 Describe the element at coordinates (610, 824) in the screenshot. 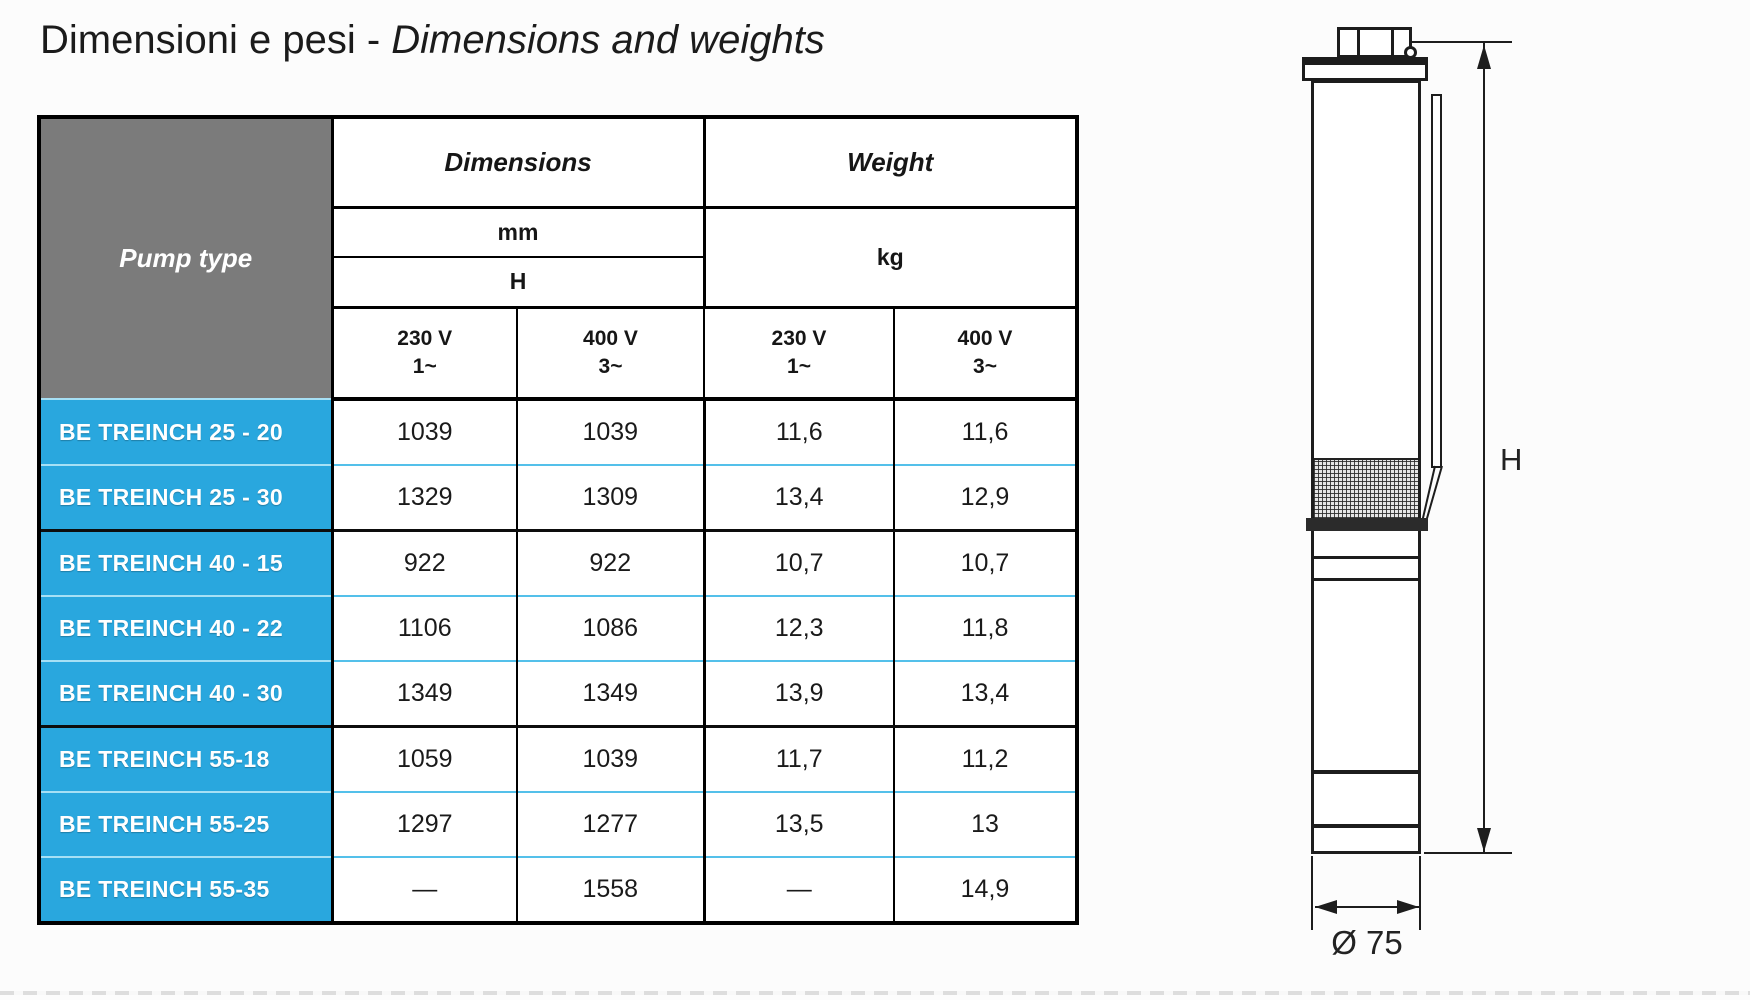

I see `value-cell-h-400v: 1277` at that location.